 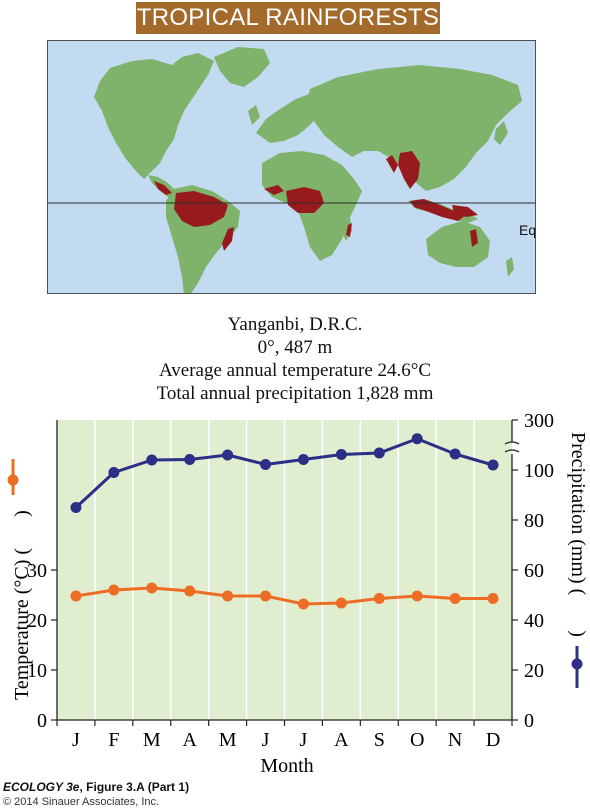 I want to click on figure-credit: ECOLOGY 3e, Figure 3.A (Part 1), so click(x=96, y=787).